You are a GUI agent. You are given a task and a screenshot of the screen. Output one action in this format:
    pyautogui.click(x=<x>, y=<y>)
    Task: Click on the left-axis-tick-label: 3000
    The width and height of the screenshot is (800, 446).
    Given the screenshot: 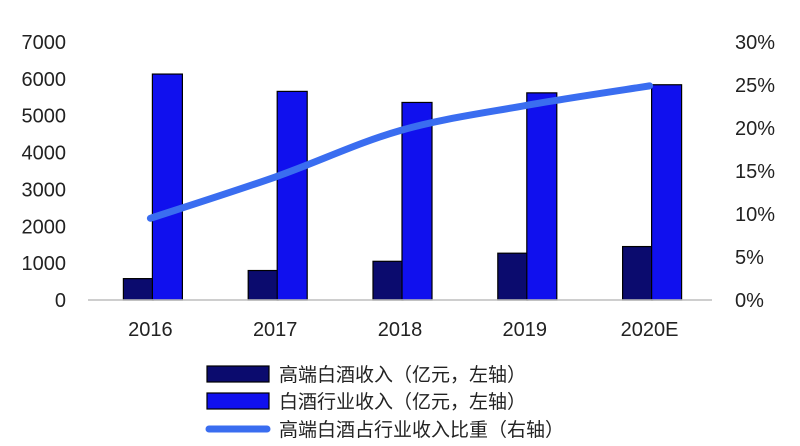 What is the action you would take?
    pyautogui.click(x=44, y=190)
    